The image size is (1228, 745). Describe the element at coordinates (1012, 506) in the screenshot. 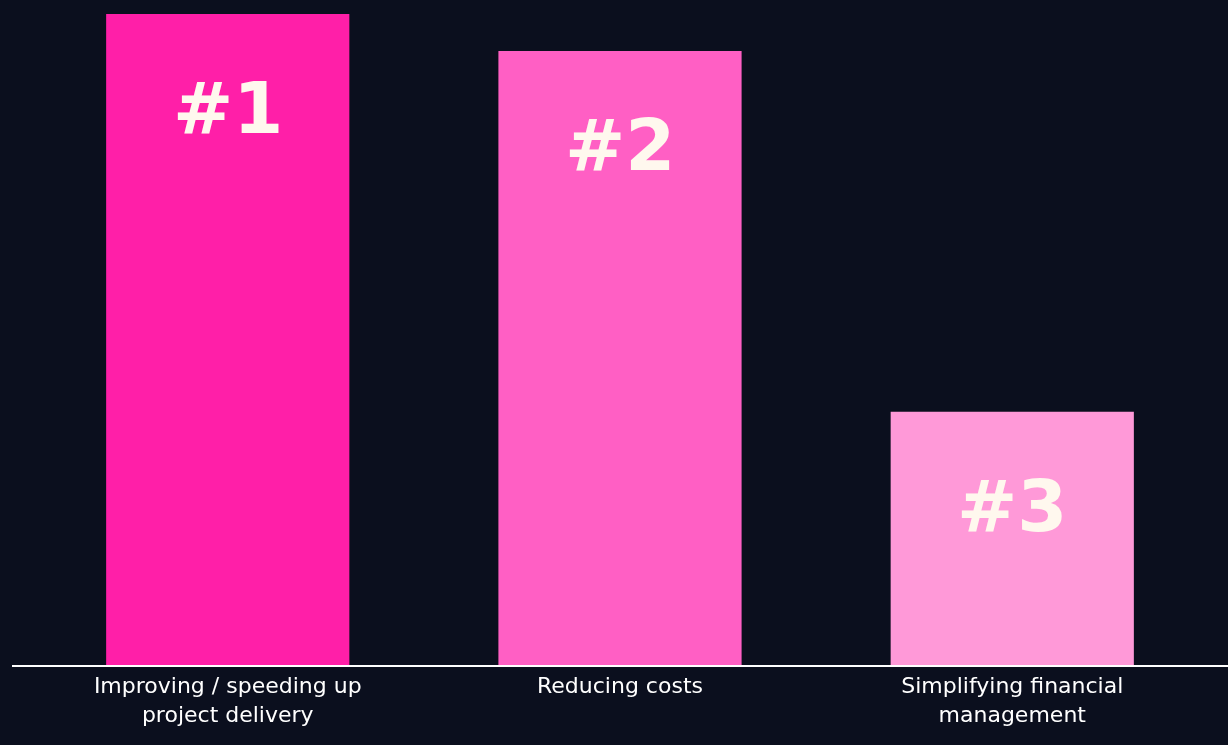

I see `annotation: #3` at that location.